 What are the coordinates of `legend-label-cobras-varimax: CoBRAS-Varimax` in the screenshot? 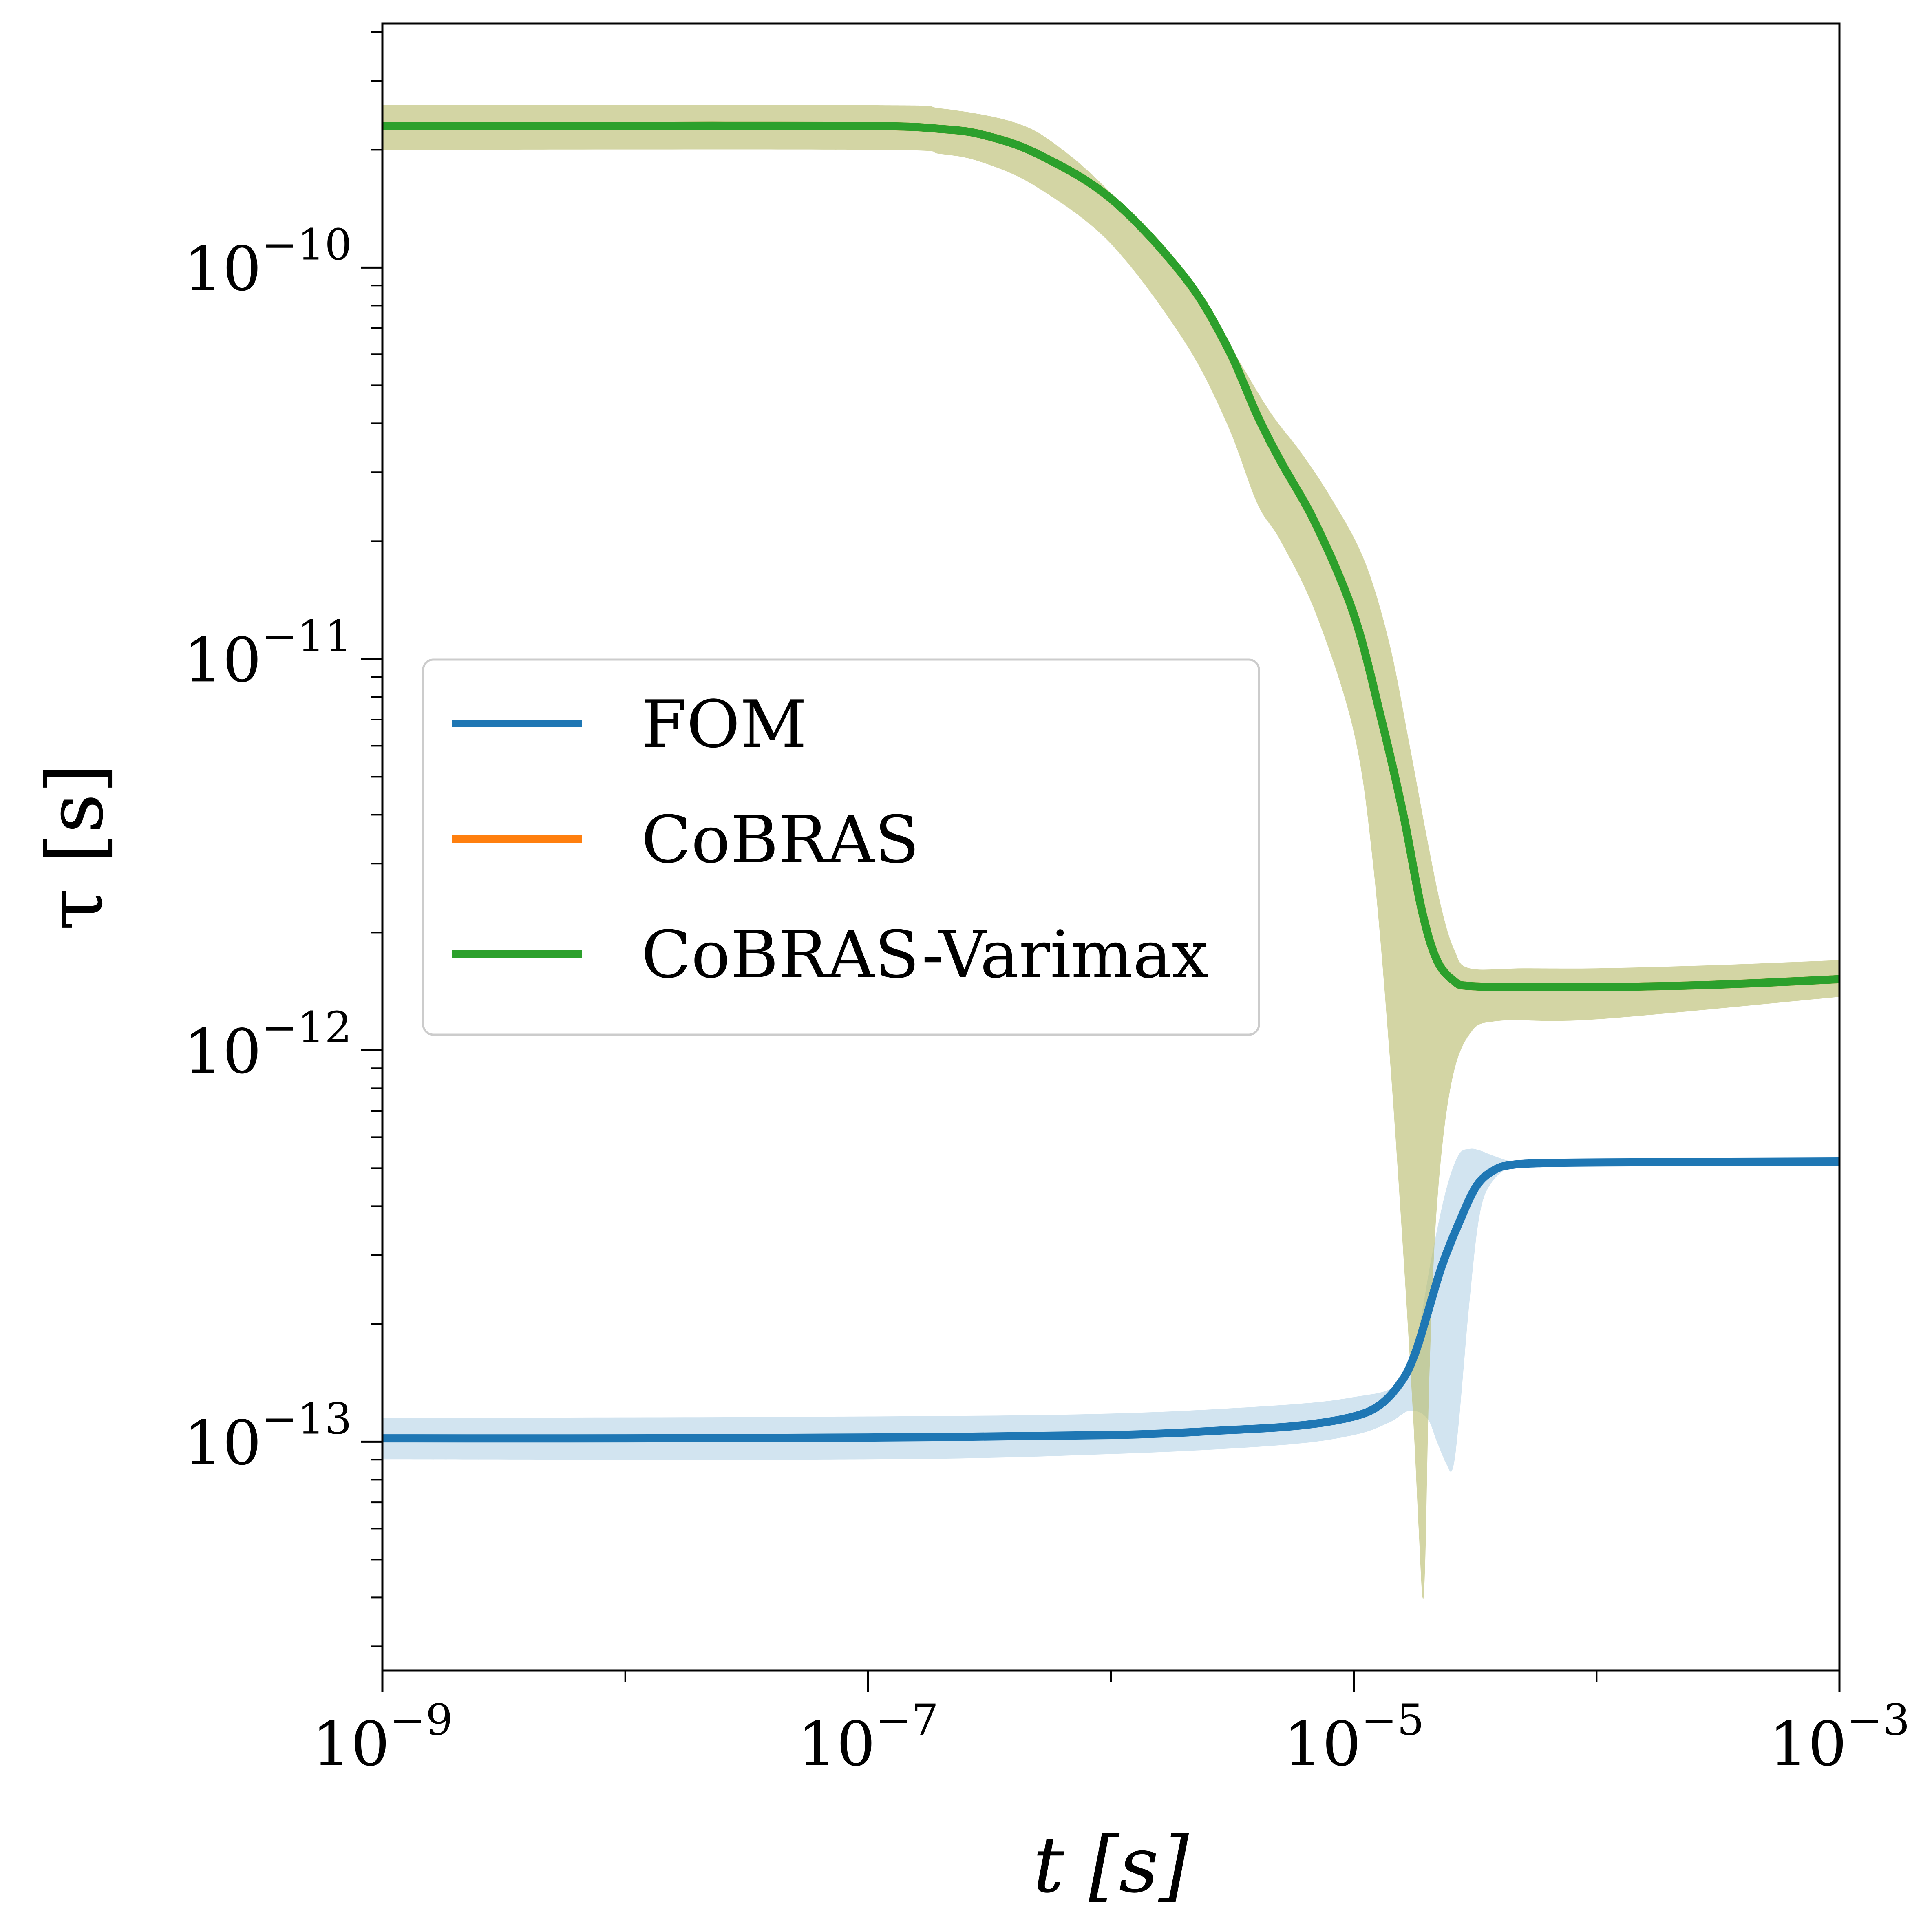 It's located at (924, 954).